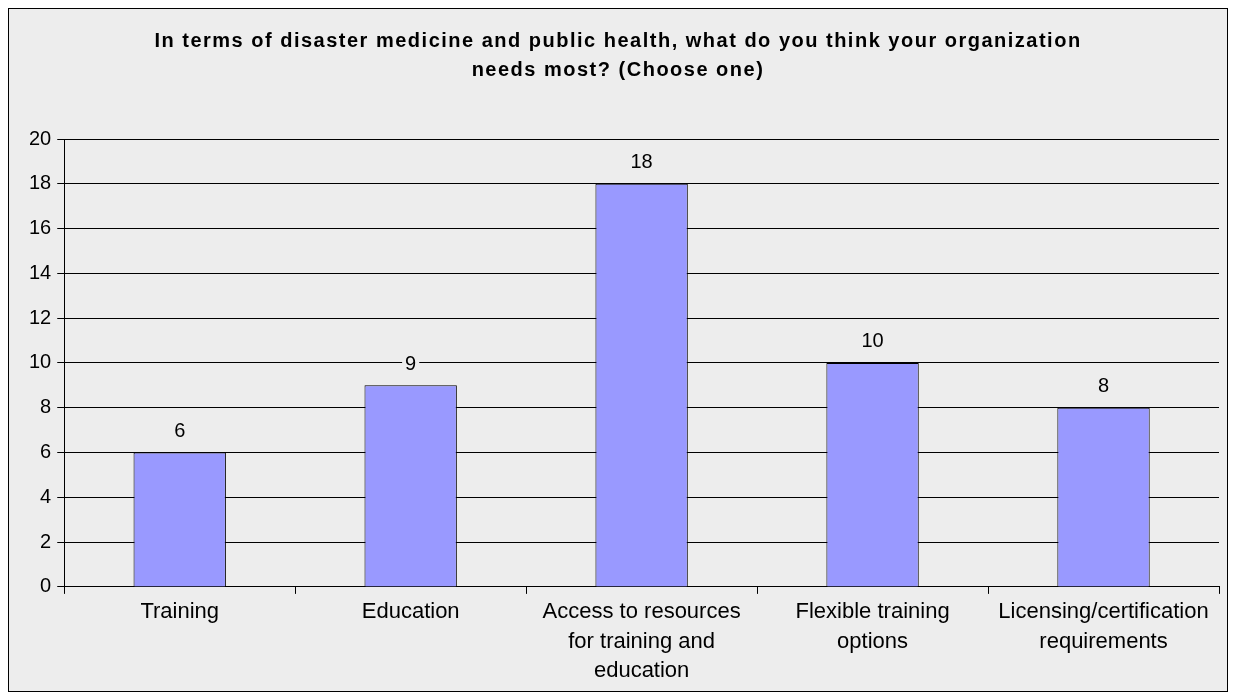 This screenshot has width=1236, height=700. Describe the element at coordinates (411, 362) in the screenshot. I see `data-label: 9` at that location.